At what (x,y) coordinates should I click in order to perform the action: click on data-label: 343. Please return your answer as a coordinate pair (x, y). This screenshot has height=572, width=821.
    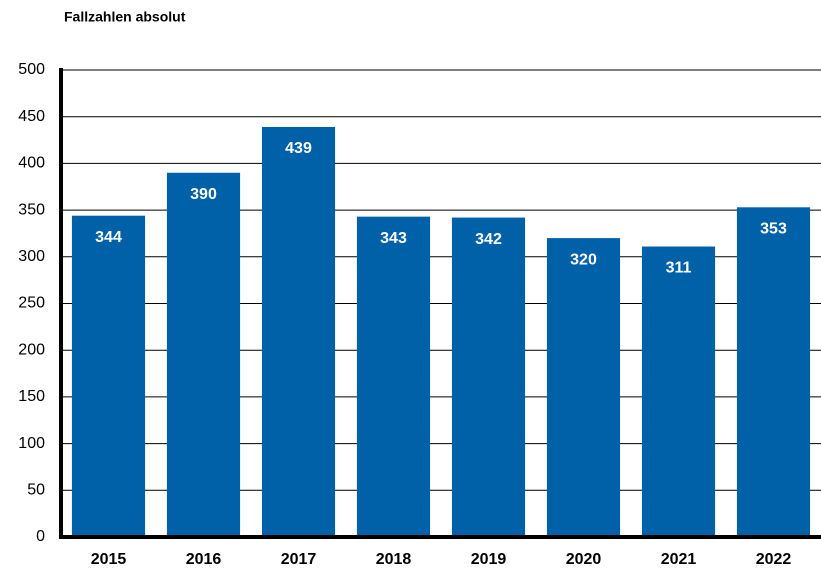
    Looking at the image, I should click on (393, 238).